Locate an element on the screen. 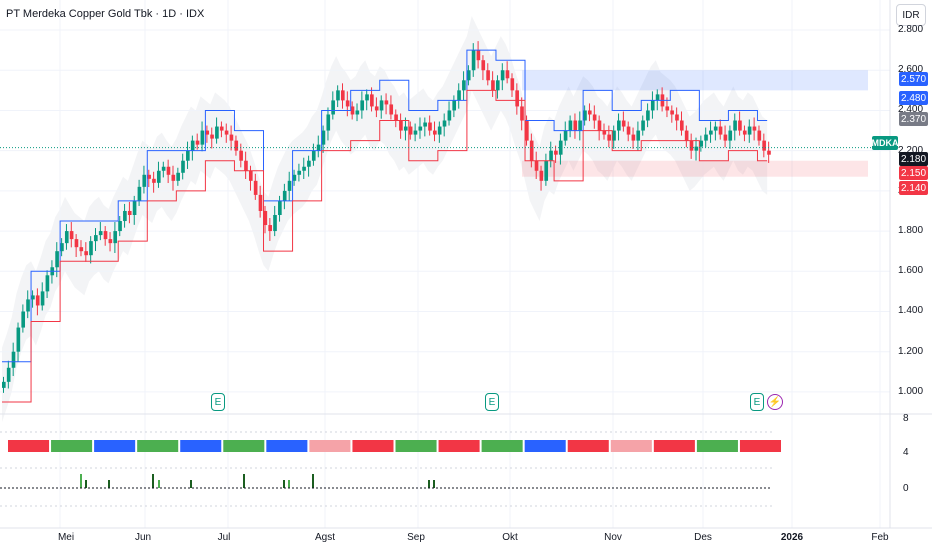  price-axis-label: 2.400 is located at coordinates (911, 110).